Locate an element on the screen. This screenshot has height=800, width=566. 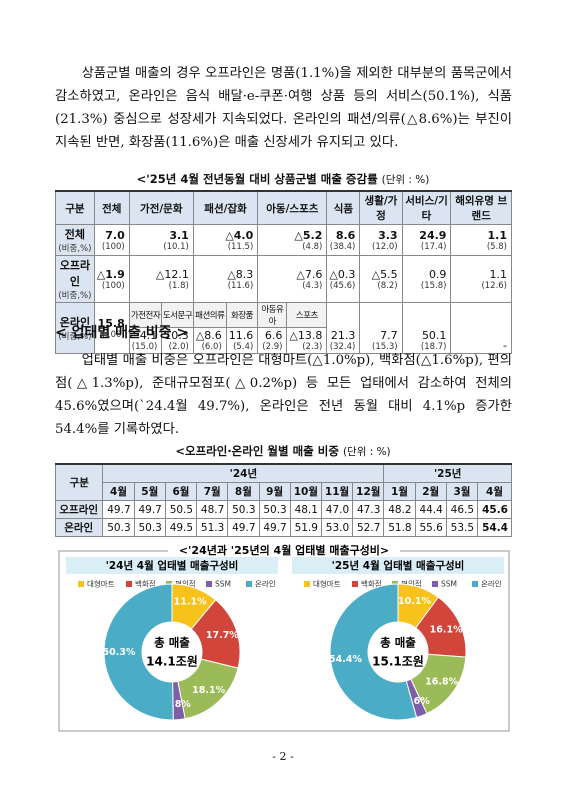
table-cell: △7.6 (4.3) is located at coordinates (292, 279).